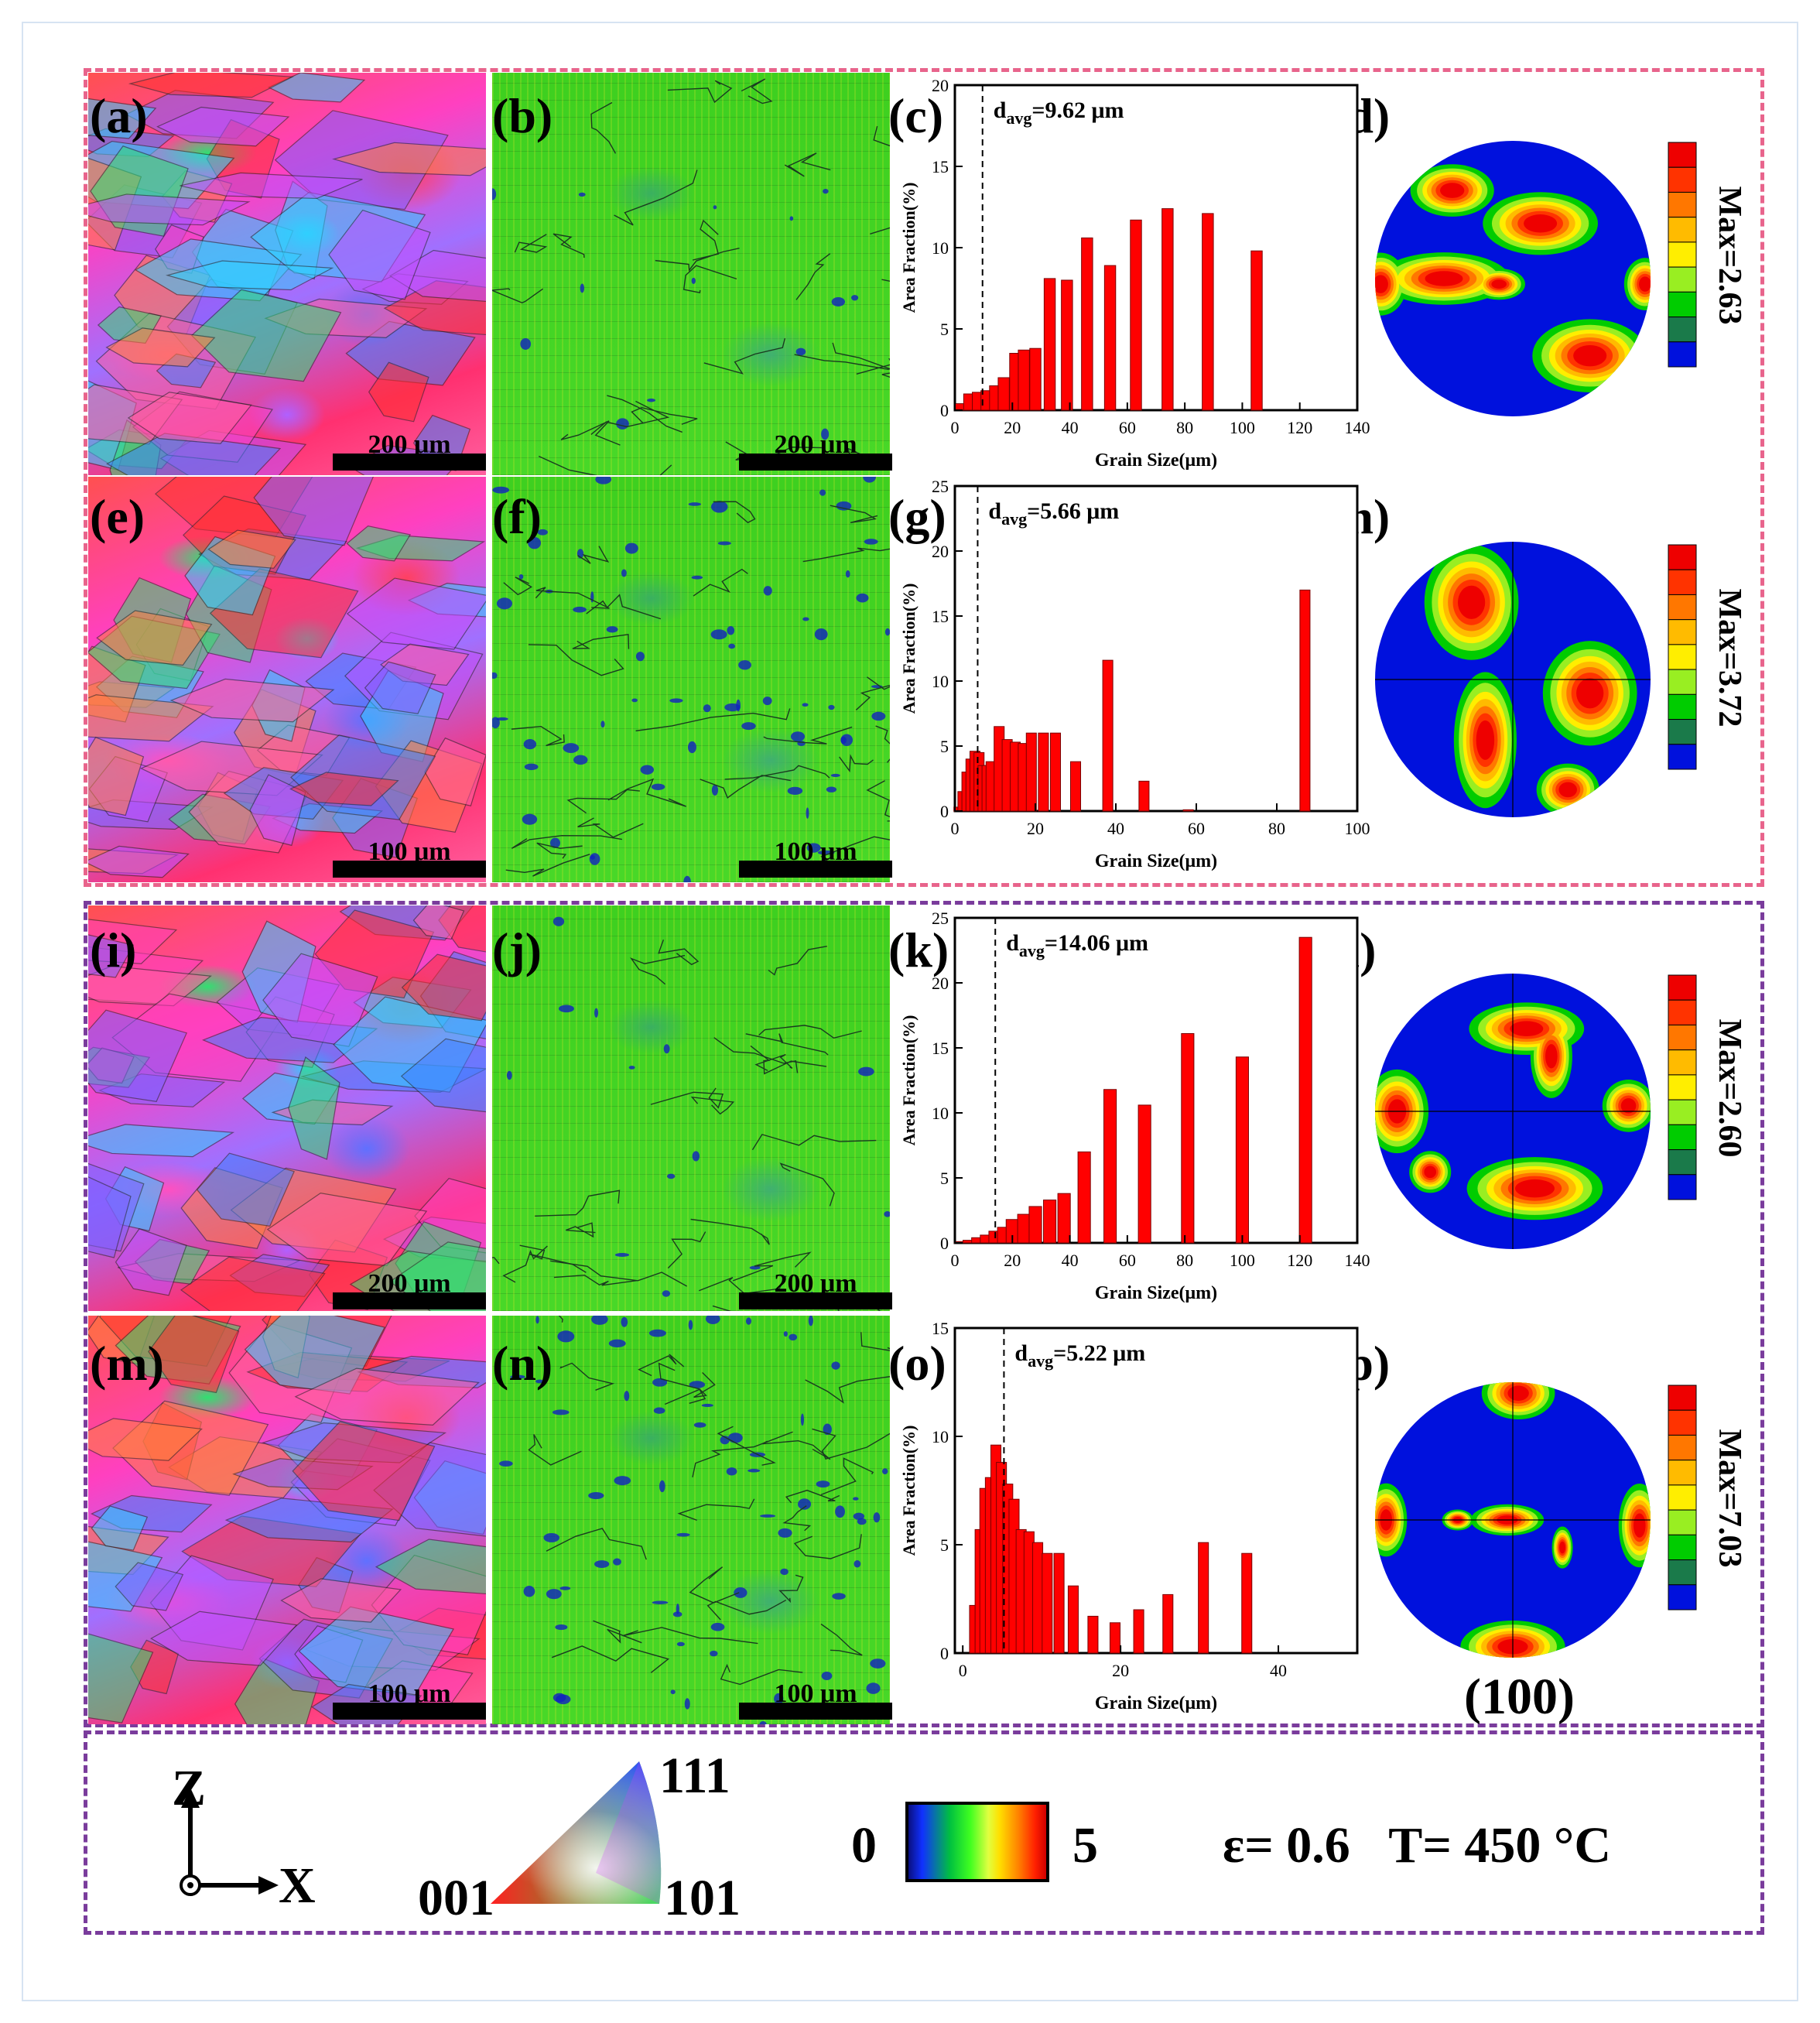 This screenshot has height=2023, width=1820. I want to click on kam-min-label: 0, so click(864, 1846).